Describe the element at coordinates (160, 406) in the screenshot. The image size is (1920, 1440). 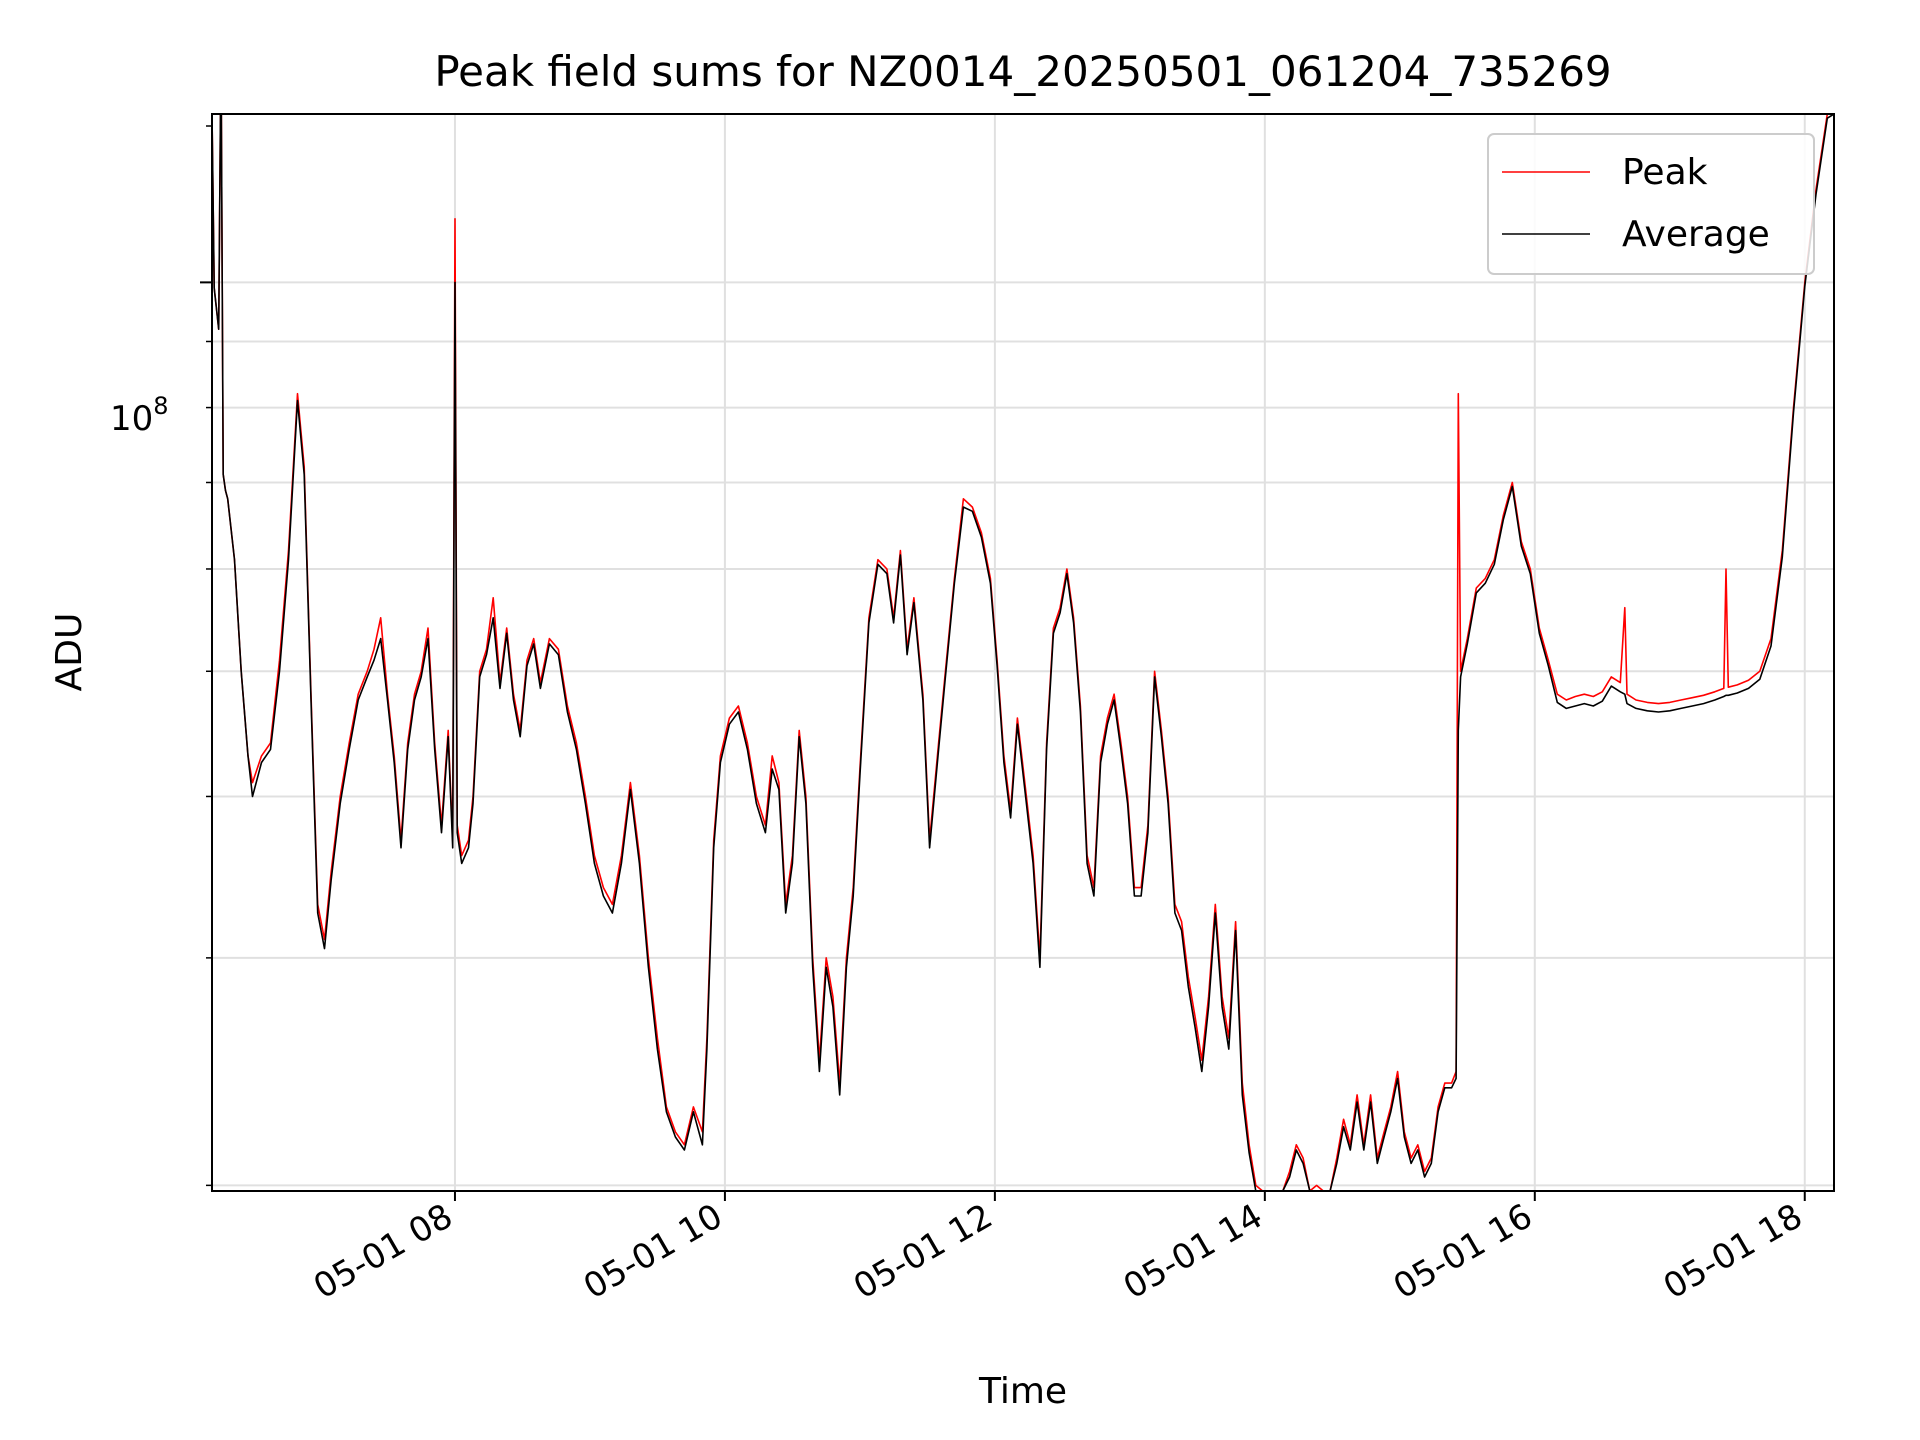
I see `y-tick-exponent: 8` at that location.